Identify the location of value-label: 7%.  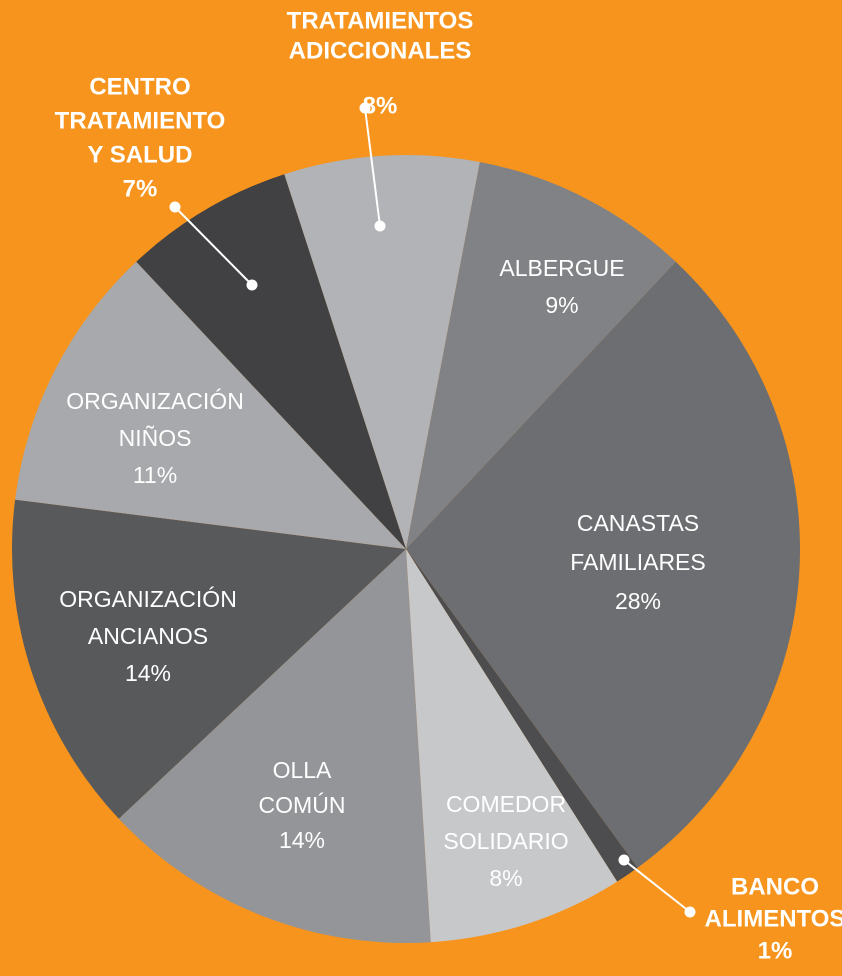
(140, 188).